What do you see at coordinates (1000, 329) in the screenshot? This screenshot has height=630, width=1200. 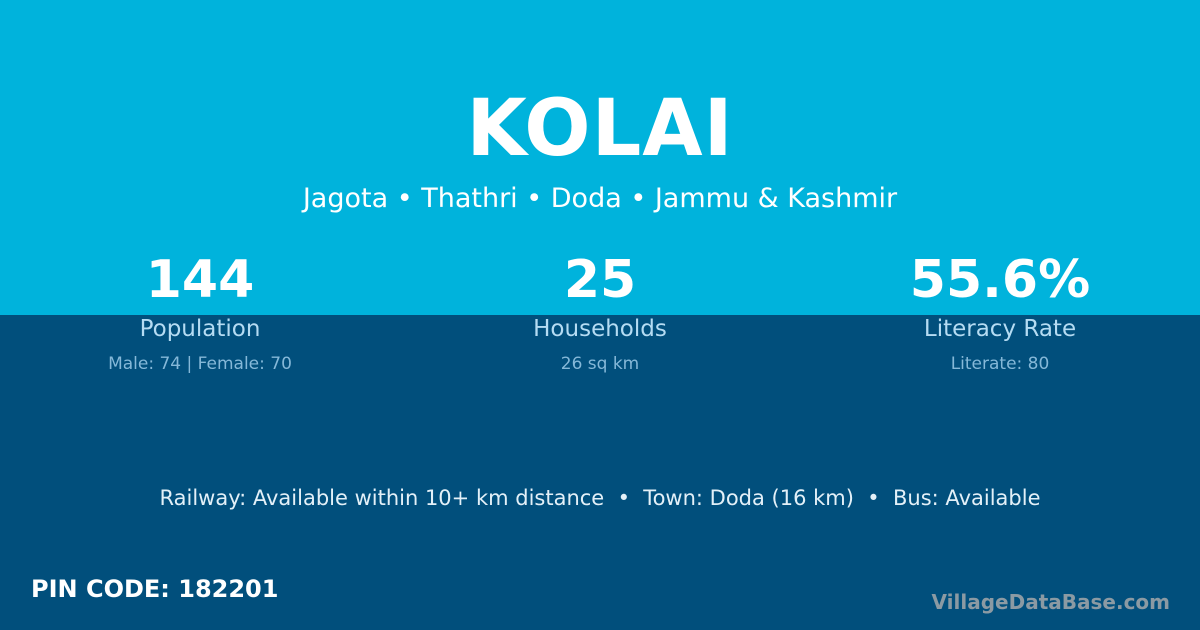 I see `stat-label: Literacy Rate` at bounding box center [1000, 329].